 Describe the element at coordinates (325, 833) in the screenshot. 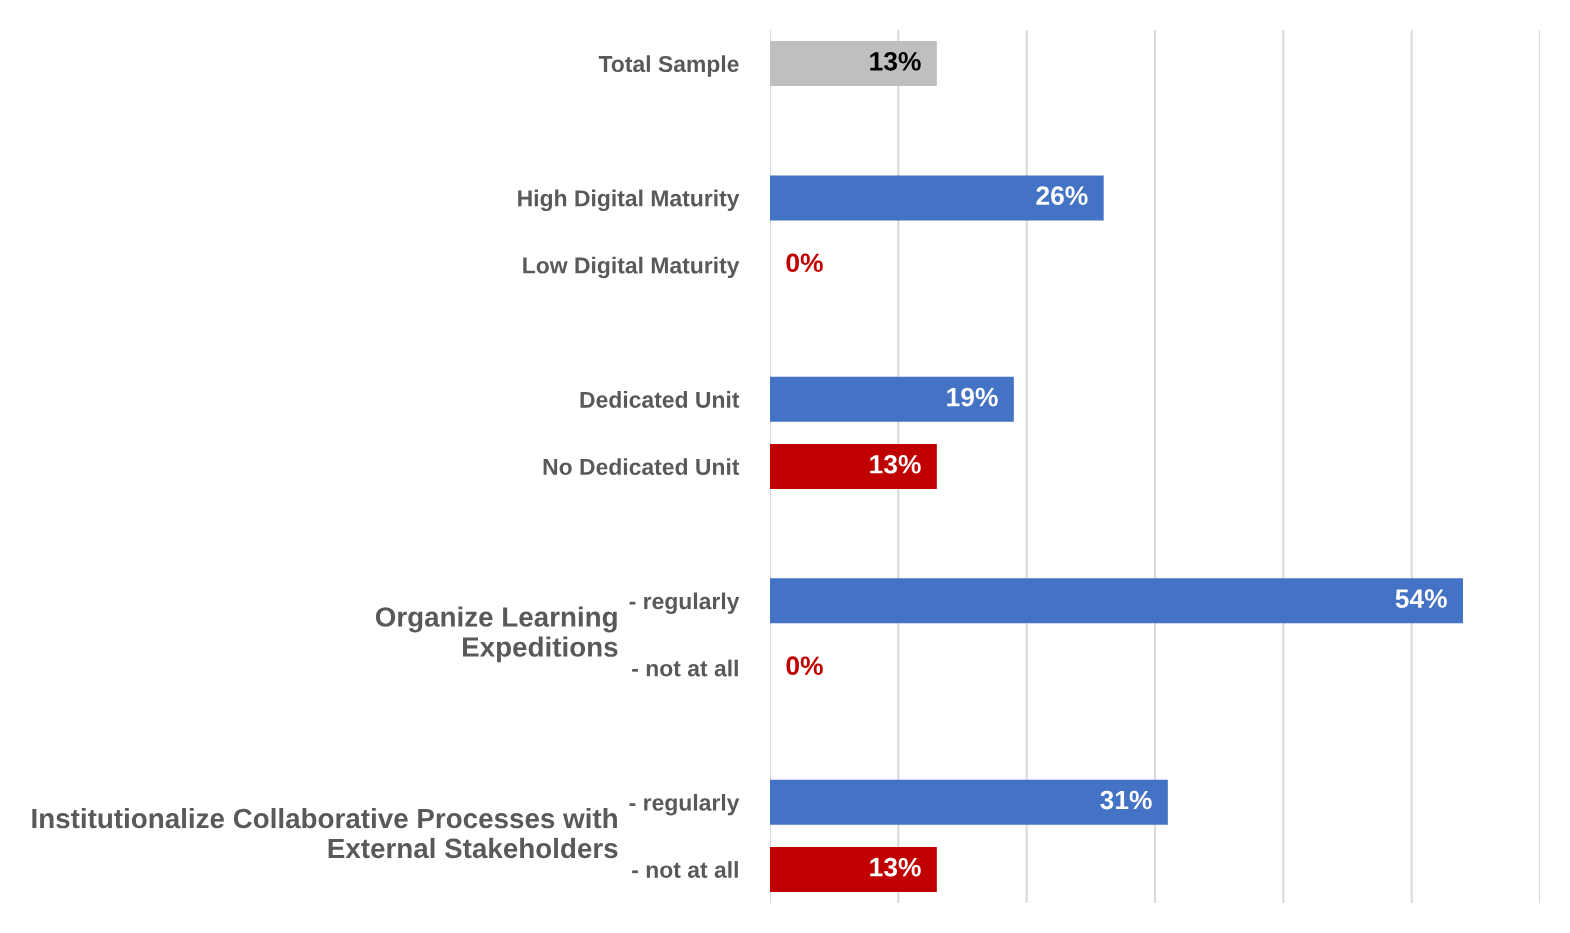

I see `text: Institutionalize Collaborative Processes with External Stakeholders` at that location.